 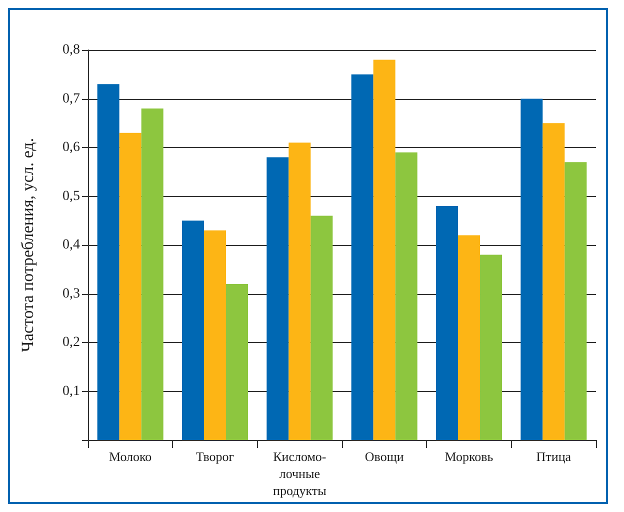 What do you see at coordinates (300, 473) in the screenshot?
I see `x-tick-label: Кисломо- лочные продукты` at bounding box center [300, 473].